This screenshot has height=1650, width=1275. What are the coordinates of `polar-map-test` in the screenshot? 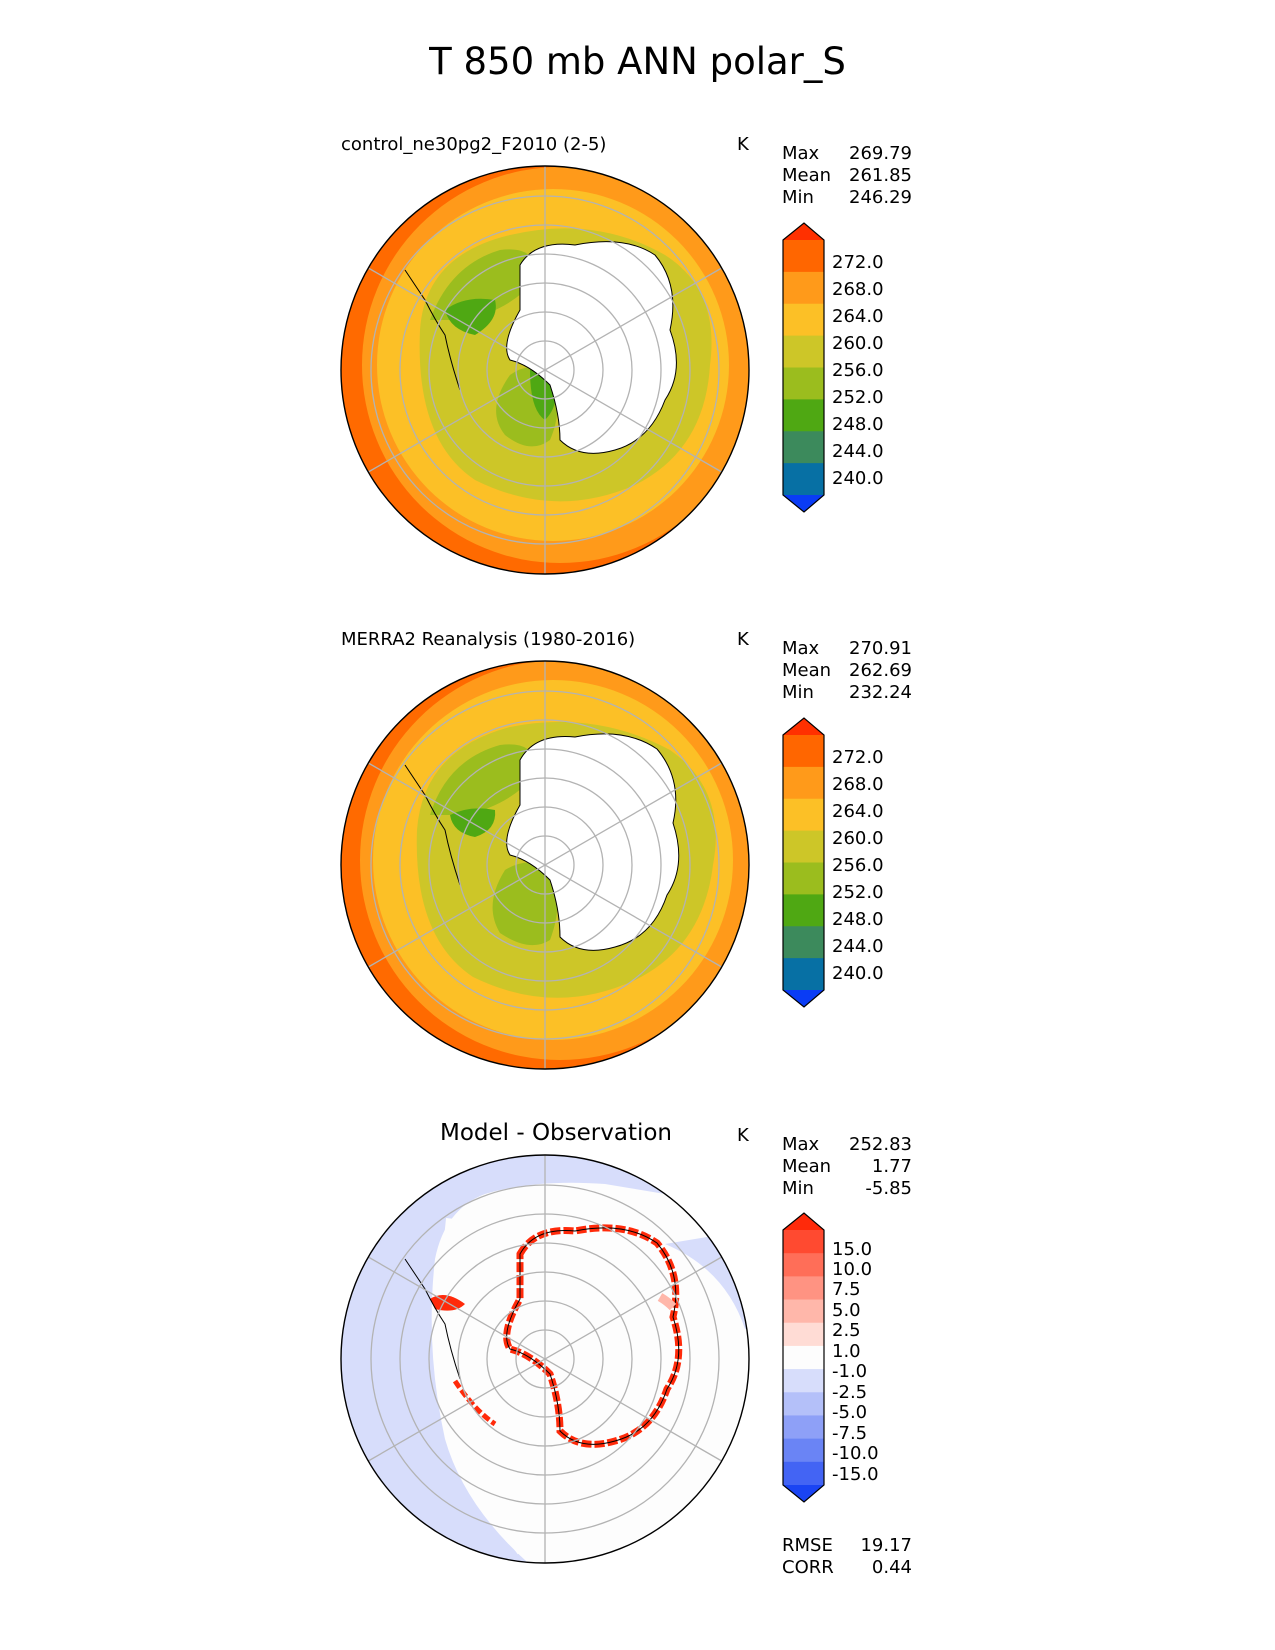 It's located at (545, 370).